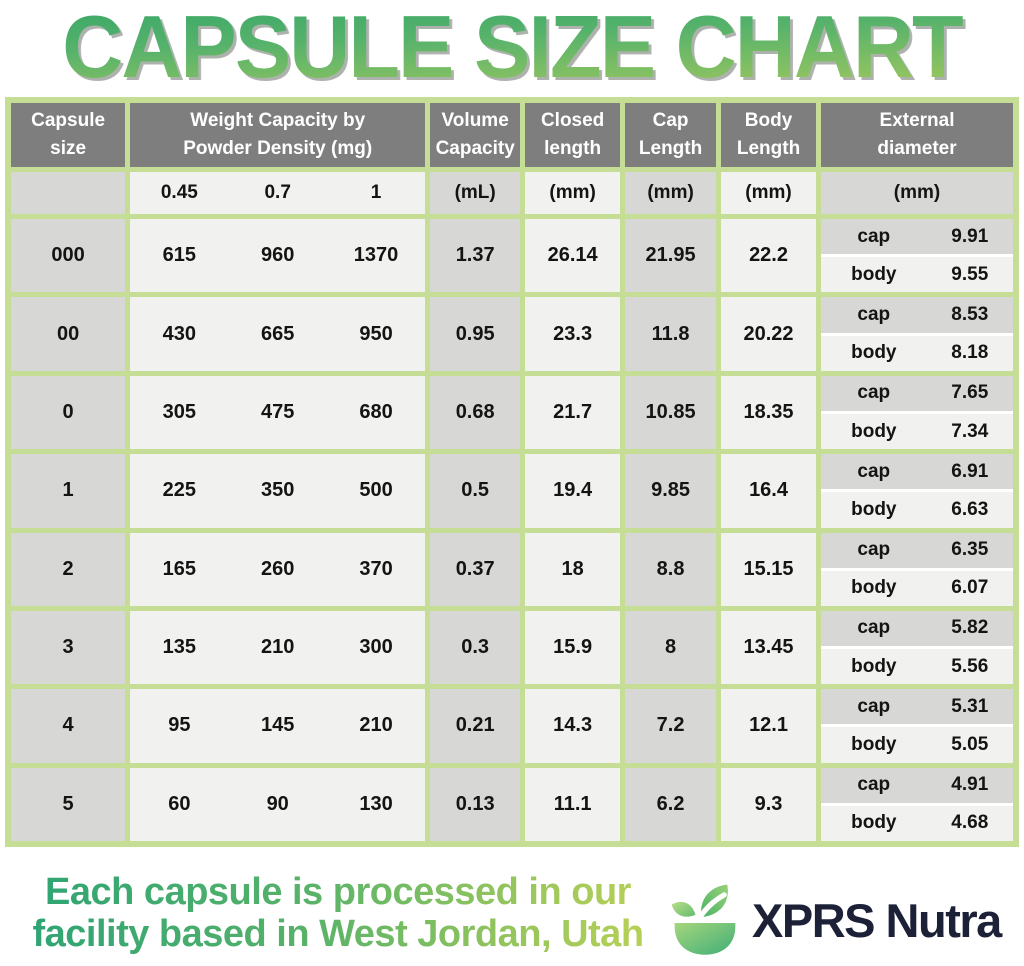 The height and width of the screenshot is (966, 1024). Describe the element at coordinates (917, 667) in the screenshot. I see `external-body-row: body 5.56` at that location.